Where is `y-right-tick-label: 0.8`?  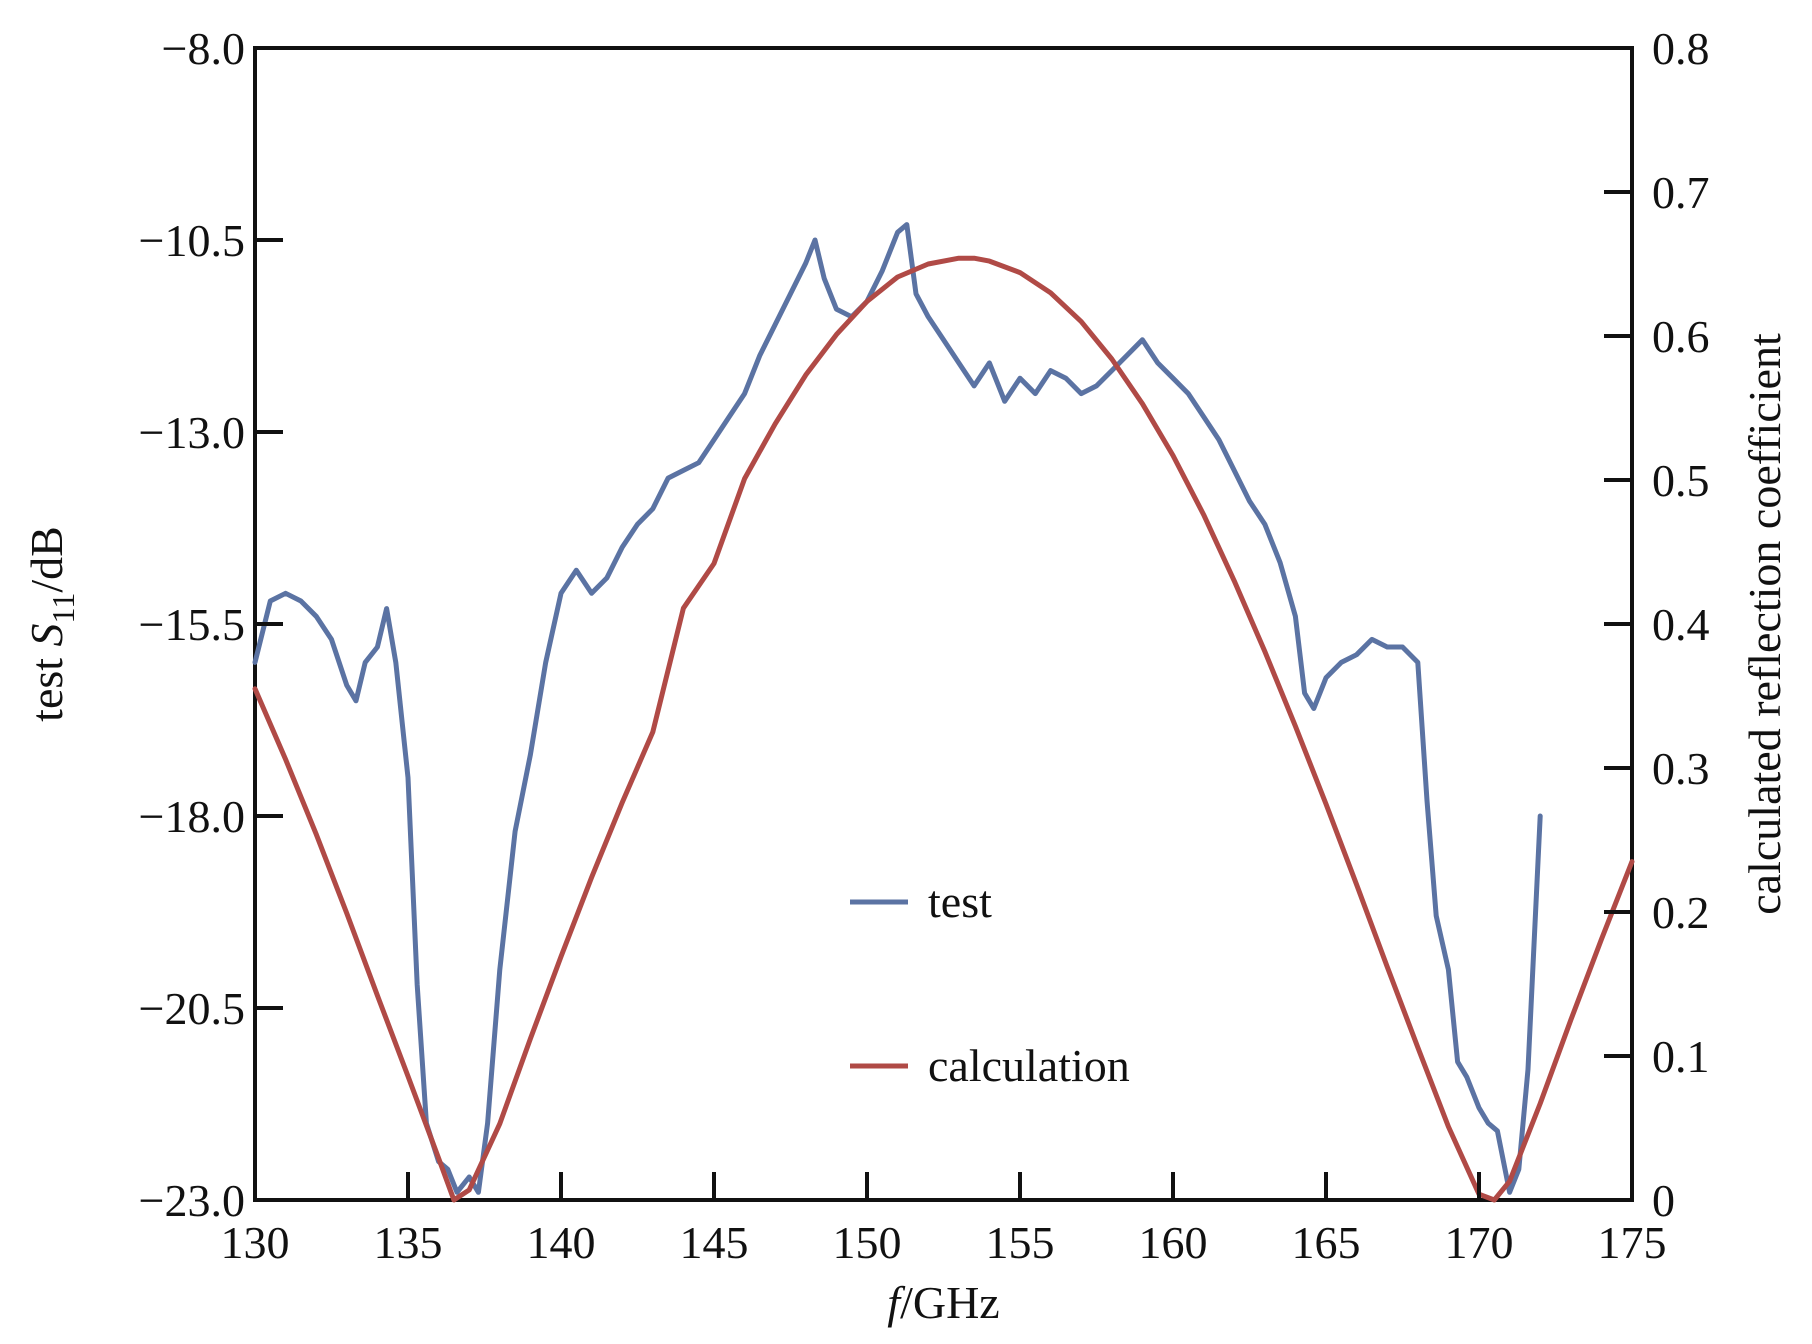 y-right-tick-label: 0.8 is located at coordinates (1681, 48).